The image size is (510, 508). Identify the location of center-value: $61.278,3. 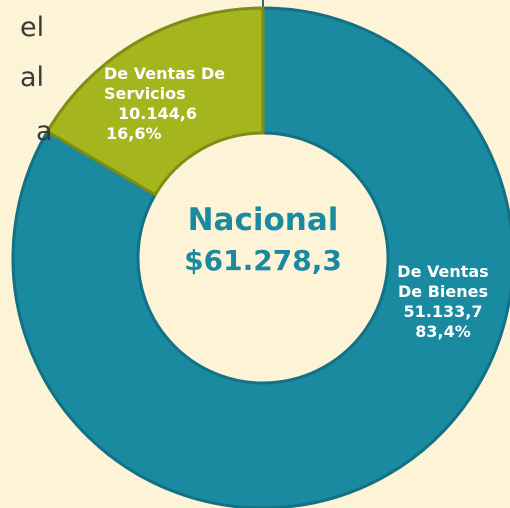
(263, 260).